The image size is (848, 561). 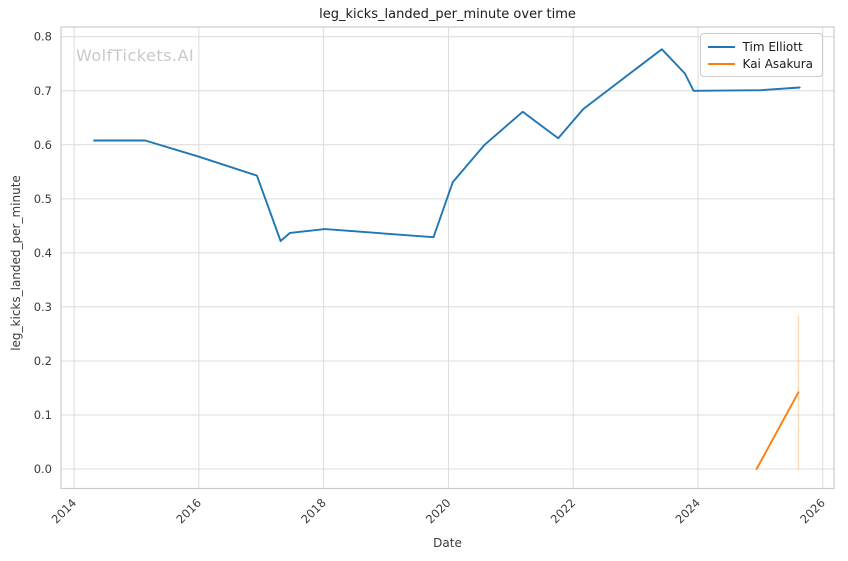 What do you see at coordinates (135, 55) in the screenshot?
I see `watermark: WolfTickets.AI` at bounding box center [135, 55].